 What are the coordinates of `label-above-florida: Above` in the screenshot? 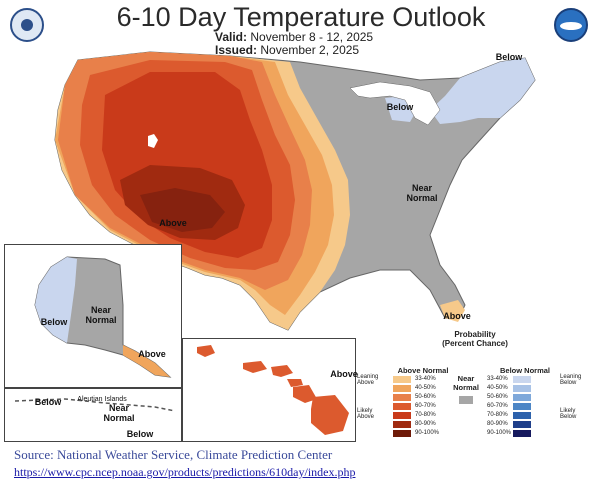 It's located at (457, 316).